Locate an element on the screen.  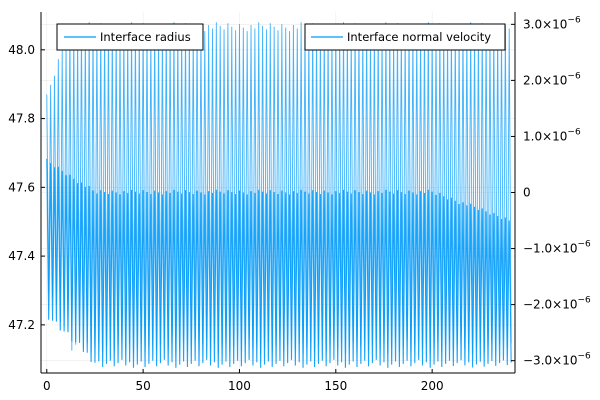
y2-tick-mantissa: −3.0×10 is located at coordinates (550, 361).